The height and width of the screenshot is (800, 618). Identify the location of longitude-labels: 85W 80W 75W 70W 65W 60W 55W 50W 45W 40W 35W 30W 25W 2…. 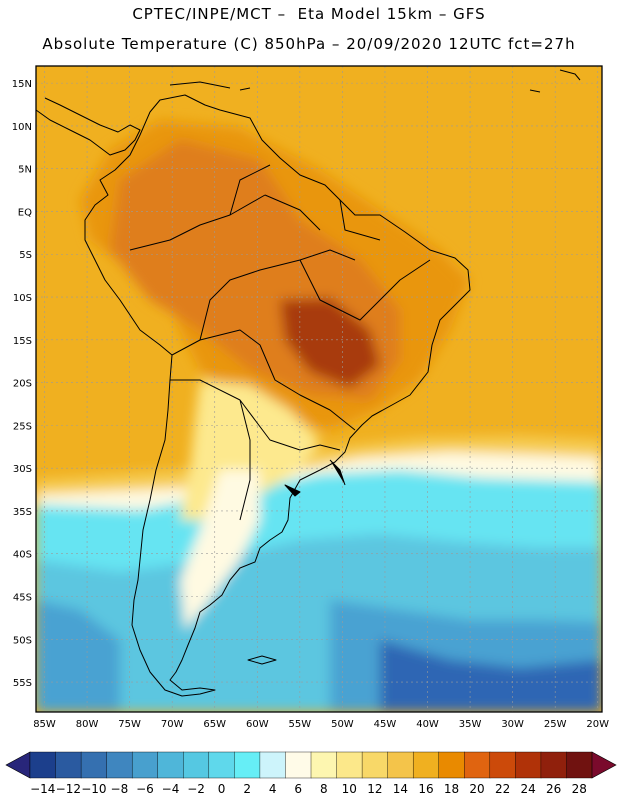
(321, 724).